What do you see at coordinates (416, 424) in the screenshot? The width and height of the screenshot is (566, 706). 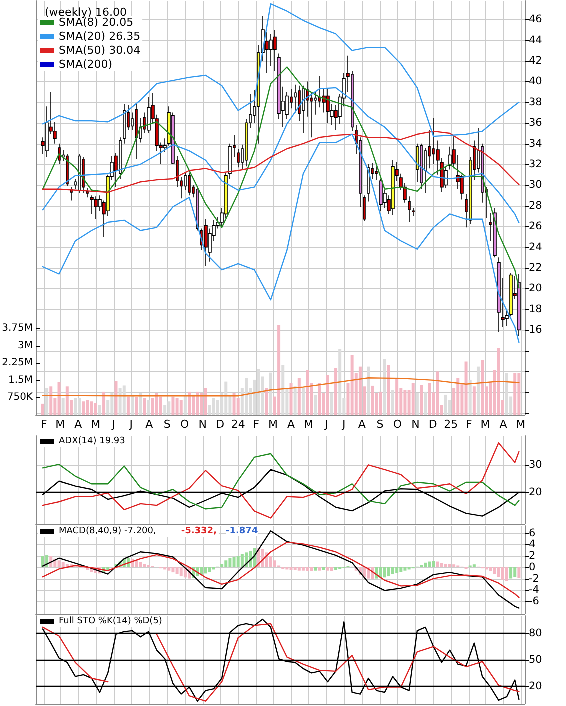 I see `x-tick-label: N` at bounding box center [416, 424].